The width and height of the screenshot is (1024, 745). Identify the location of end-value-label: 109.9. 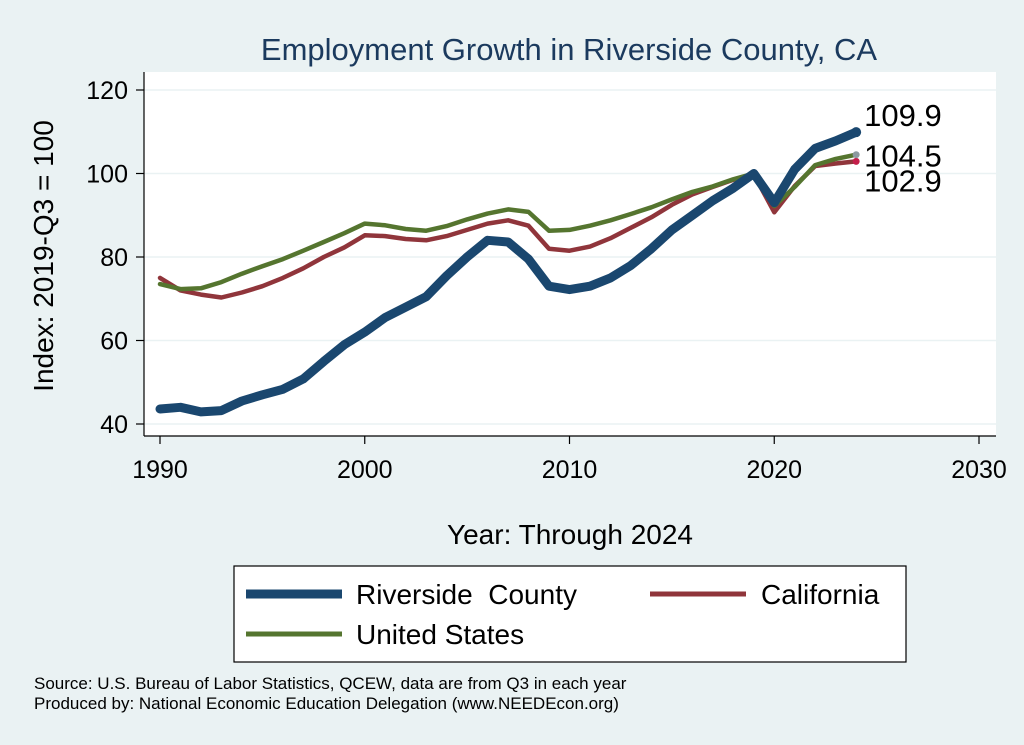
(903, 115).